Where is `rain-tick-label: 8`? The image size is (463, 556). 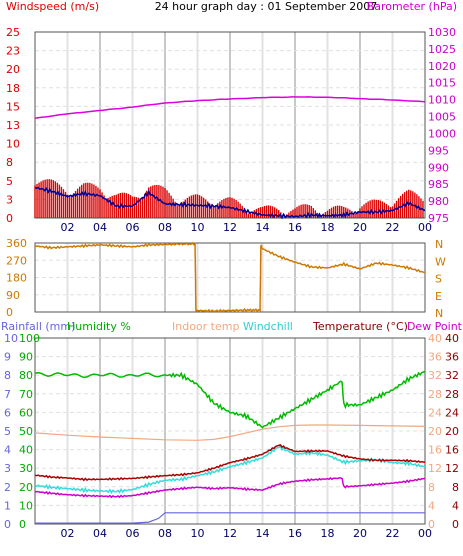 rain-tick-label: 8 is located at coordinates (7, 375).